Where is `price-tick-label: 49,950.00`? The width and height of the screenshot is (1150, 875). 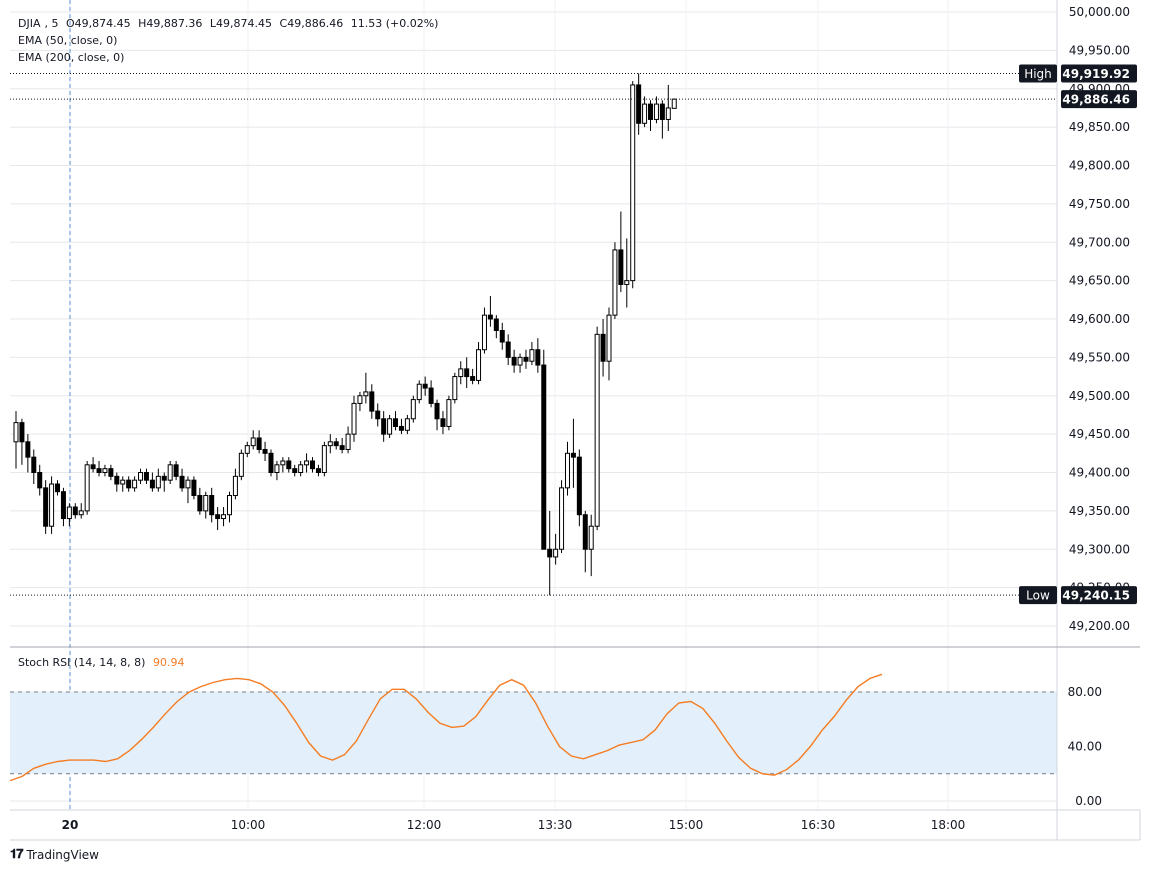 price-tick-label: 49,950.00 is located at coordinates (1099, 50).